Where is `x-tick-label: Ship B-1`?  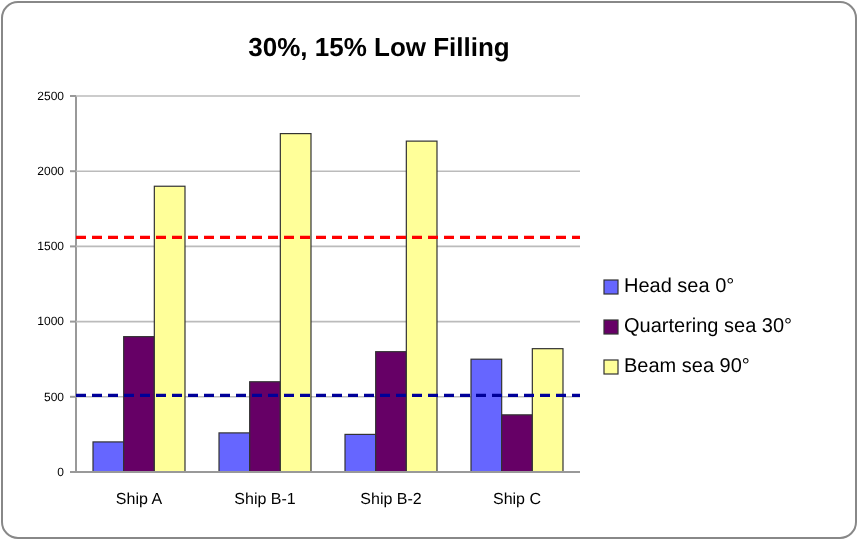 x-tick-label: Ship B-1 is located at coordinates (265, 499).